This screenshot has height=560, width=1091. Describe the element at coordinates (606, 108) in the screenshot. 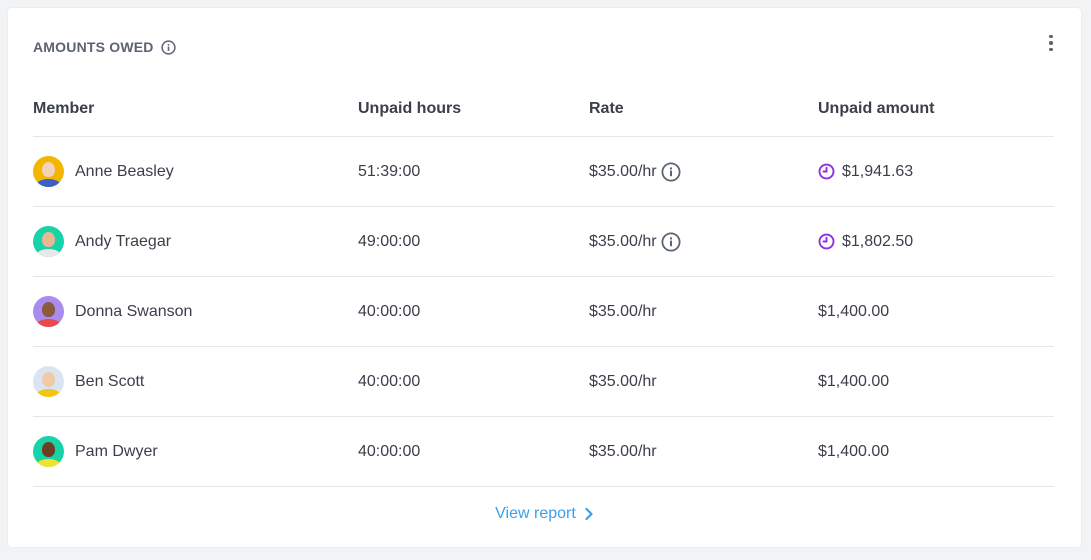

I see `column-header-rate: Rate` at that location.